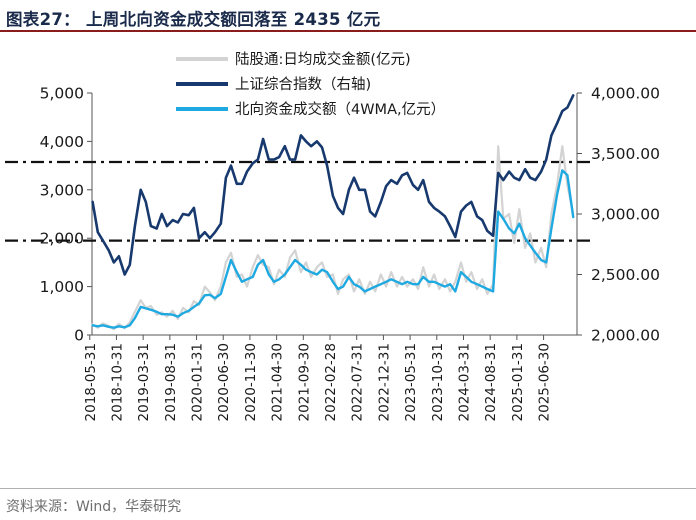 This screenshot has height=520, width=696. What do you see at coordinates (62, 190) in the screenshot?
I see `y-left-tick-label: 3,000` at bounding box center [62, 190].